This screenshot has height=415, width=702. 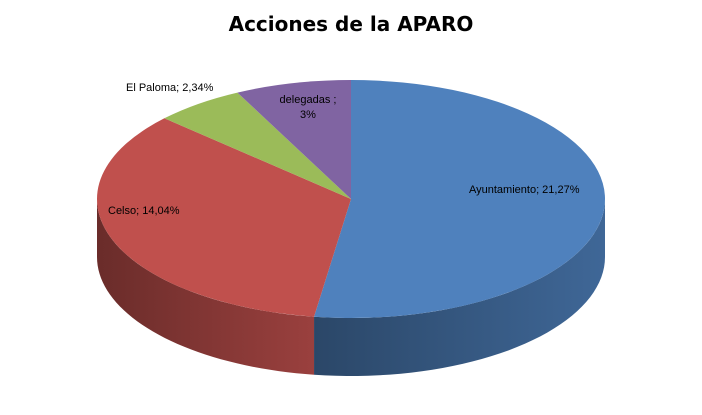 What do you see at coordinates (206, 287) in the screenshot?
I see `slice-side` at bounding box center [206, 287].